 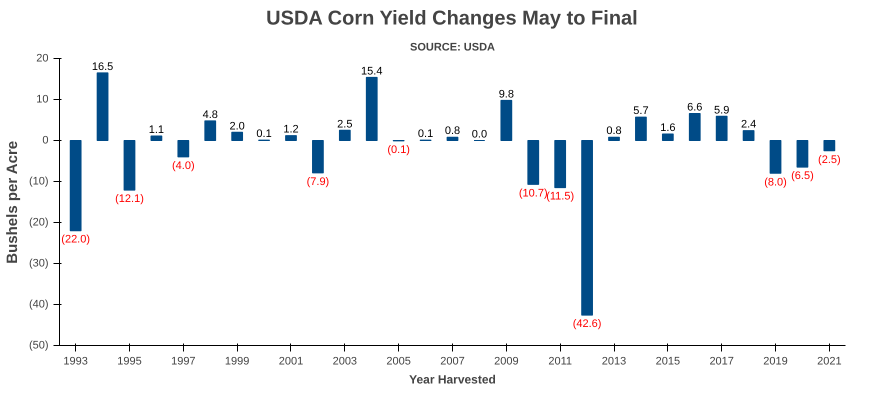 I want to click on x-tick-label: 2001, so click(x=291, y=362).